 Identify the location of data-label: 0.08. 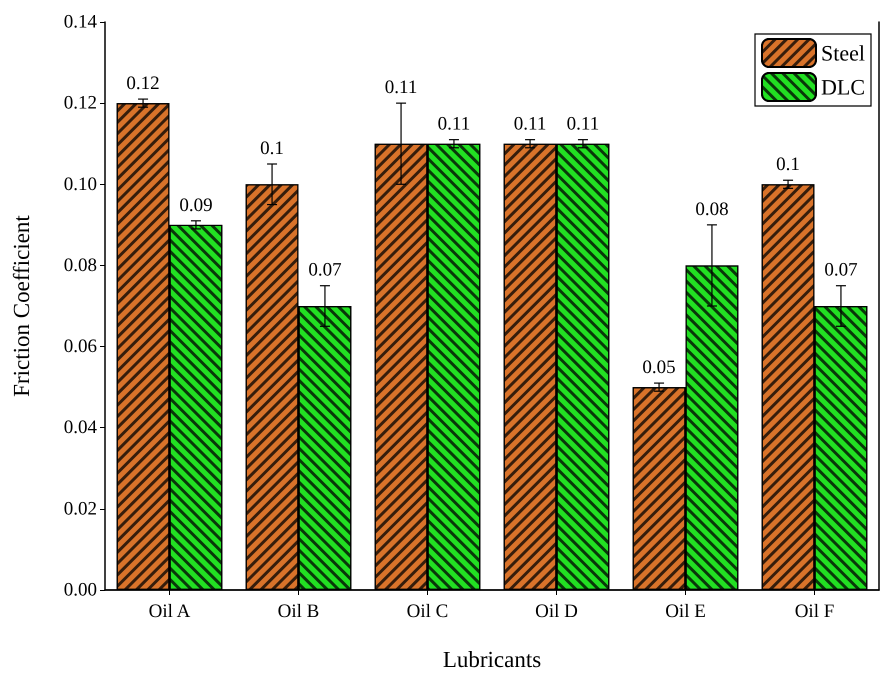
(712, 209).